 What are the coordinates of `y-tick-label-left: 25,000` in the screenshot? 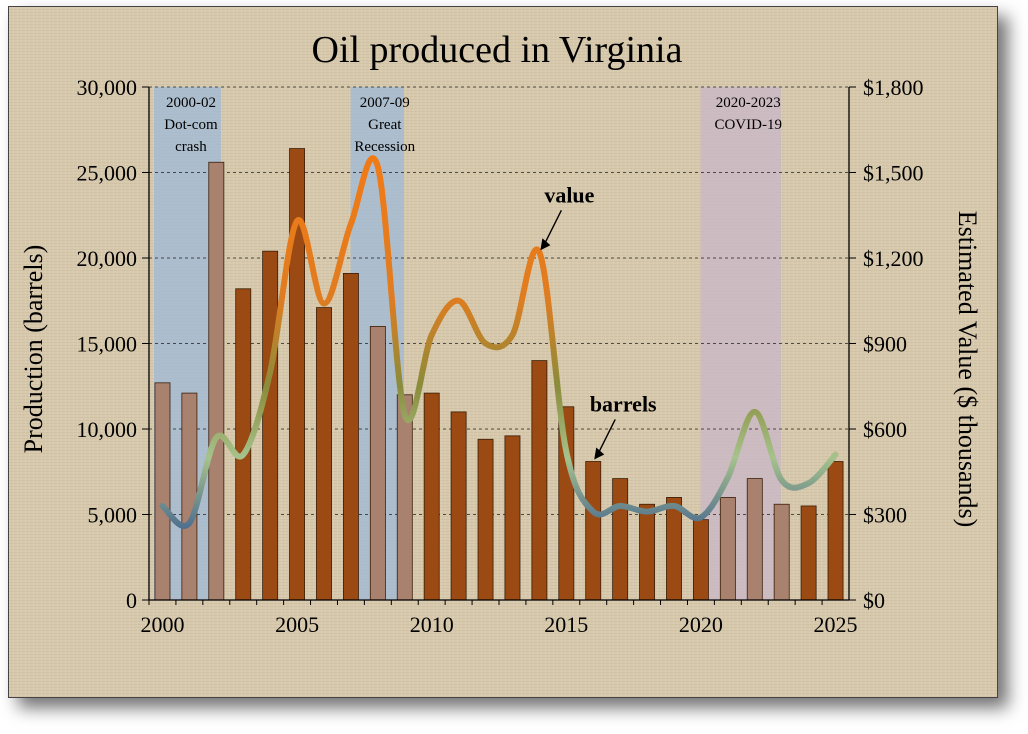 It's located at (107, 173).